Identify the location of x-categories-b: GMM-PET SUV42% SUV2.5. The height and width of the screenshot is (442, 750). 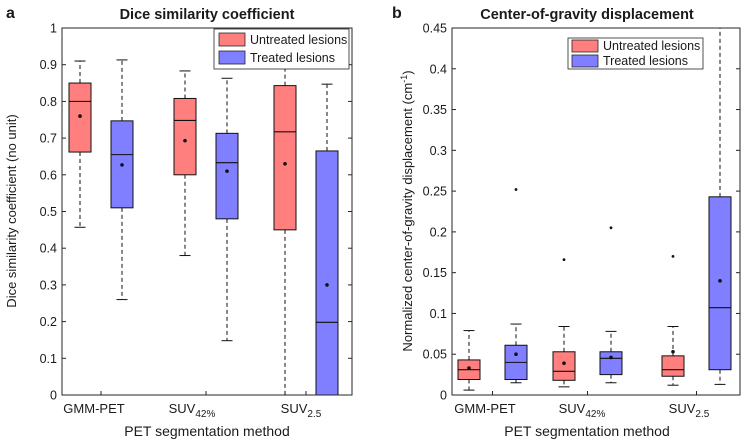
(581, 410).